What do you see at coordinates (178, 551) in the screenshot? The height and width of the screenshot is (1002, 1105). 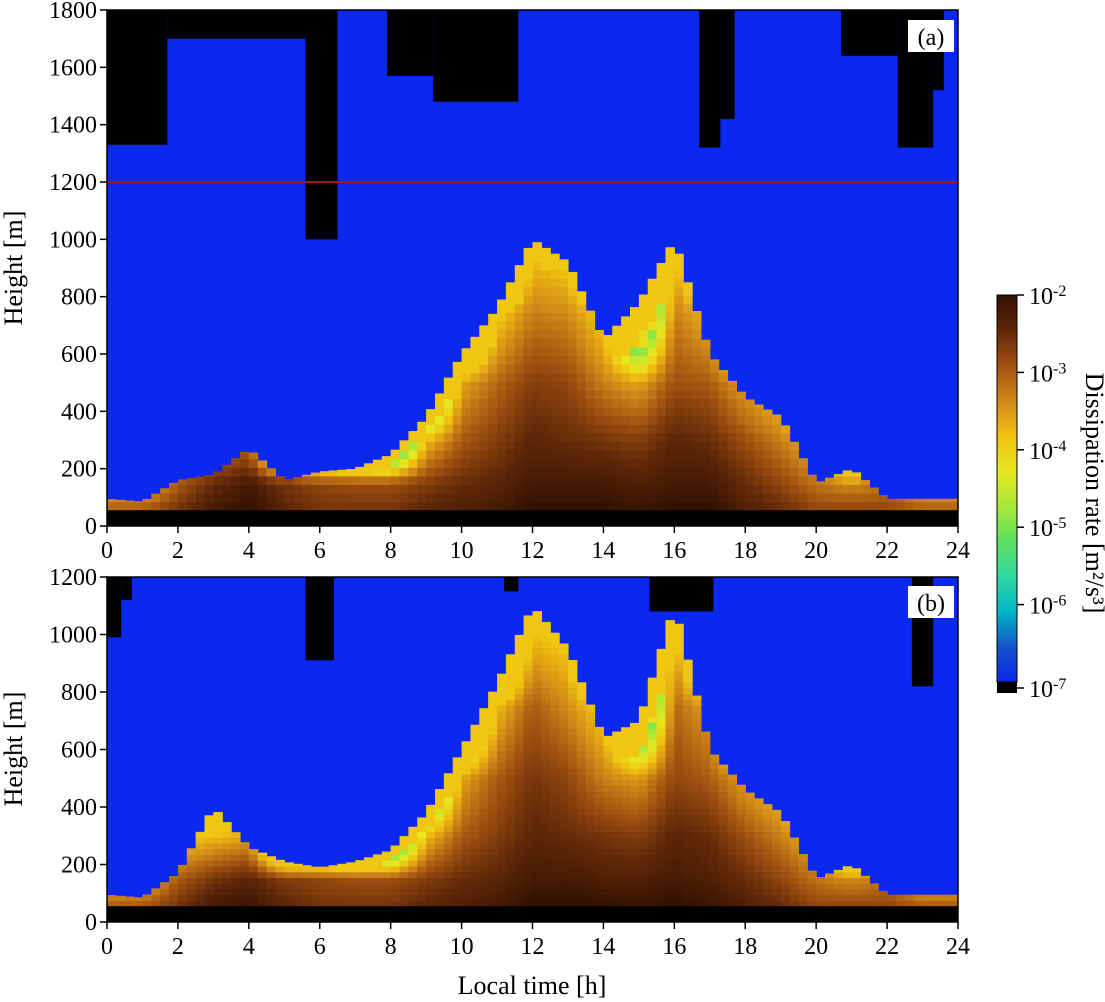 I see `x-tick-label: 2` at bounding box center [178, 551].